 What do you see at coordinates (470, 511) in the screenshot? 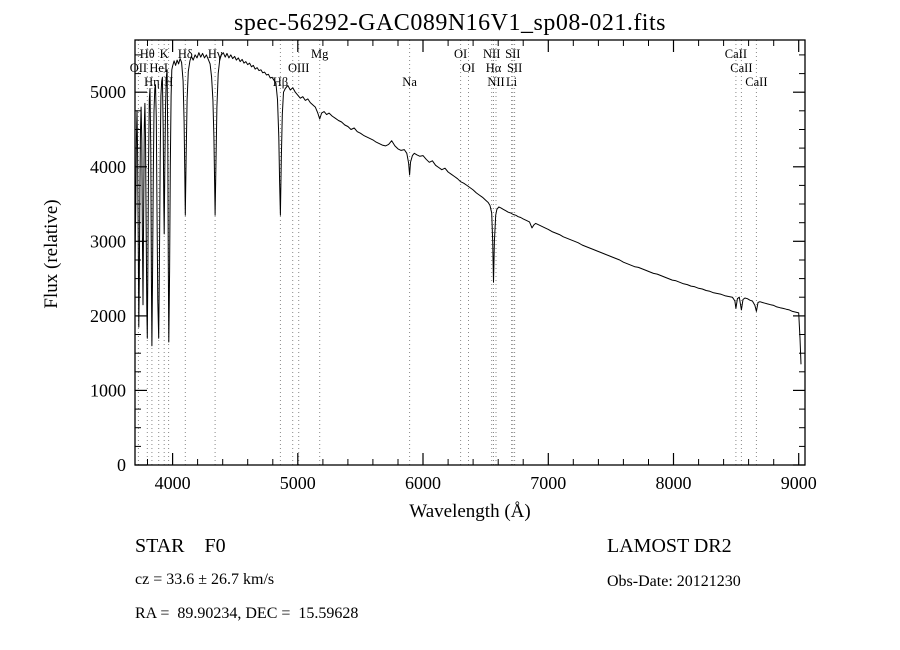
I see `x-axis-label: Wavelength (Å)` at bounding box center [470, 511].